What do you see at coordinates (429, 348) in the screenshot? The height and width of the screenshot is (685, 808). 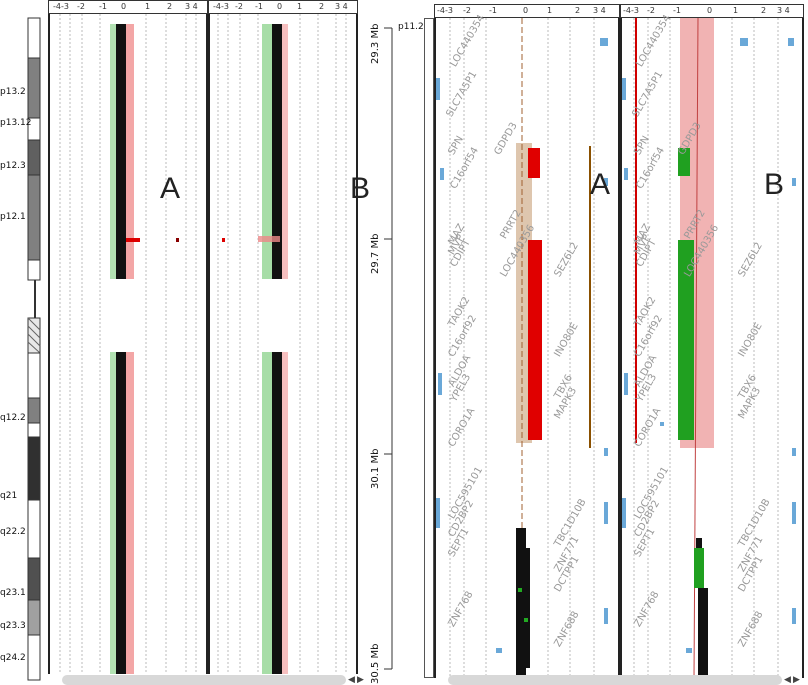 I see `zoom-band-bar` at bounding box center [429, 348].